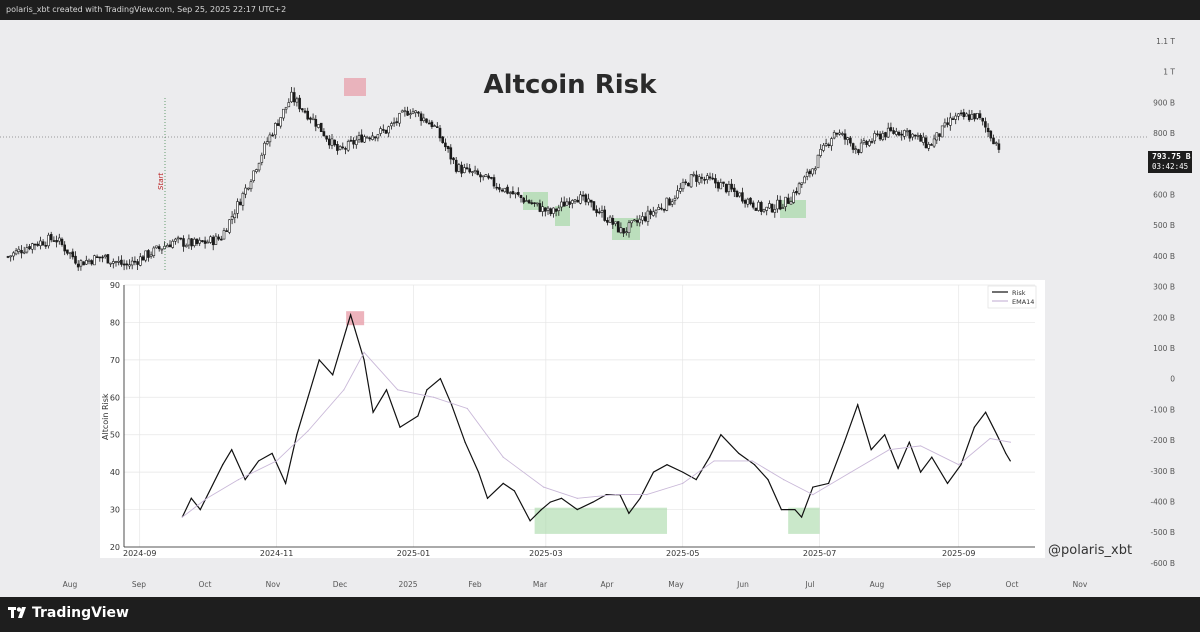 Image resolution: width=1200 pixels, height=632 pixels. I want to click on y-axis-label: Altcoin Risk, so click(105, 416).